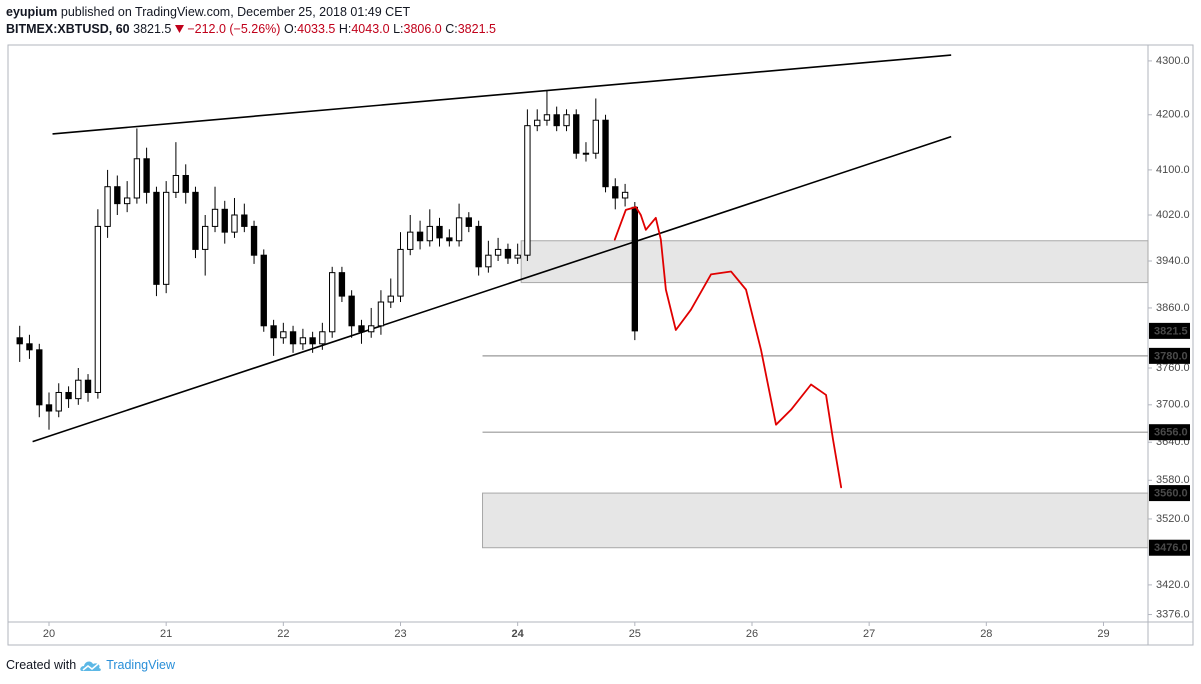 This screenshot has height=684, width=1201. Describe the element at coordinates (1171, 493) in the screenshot. I see `zone-label: 3560.0` at that location.